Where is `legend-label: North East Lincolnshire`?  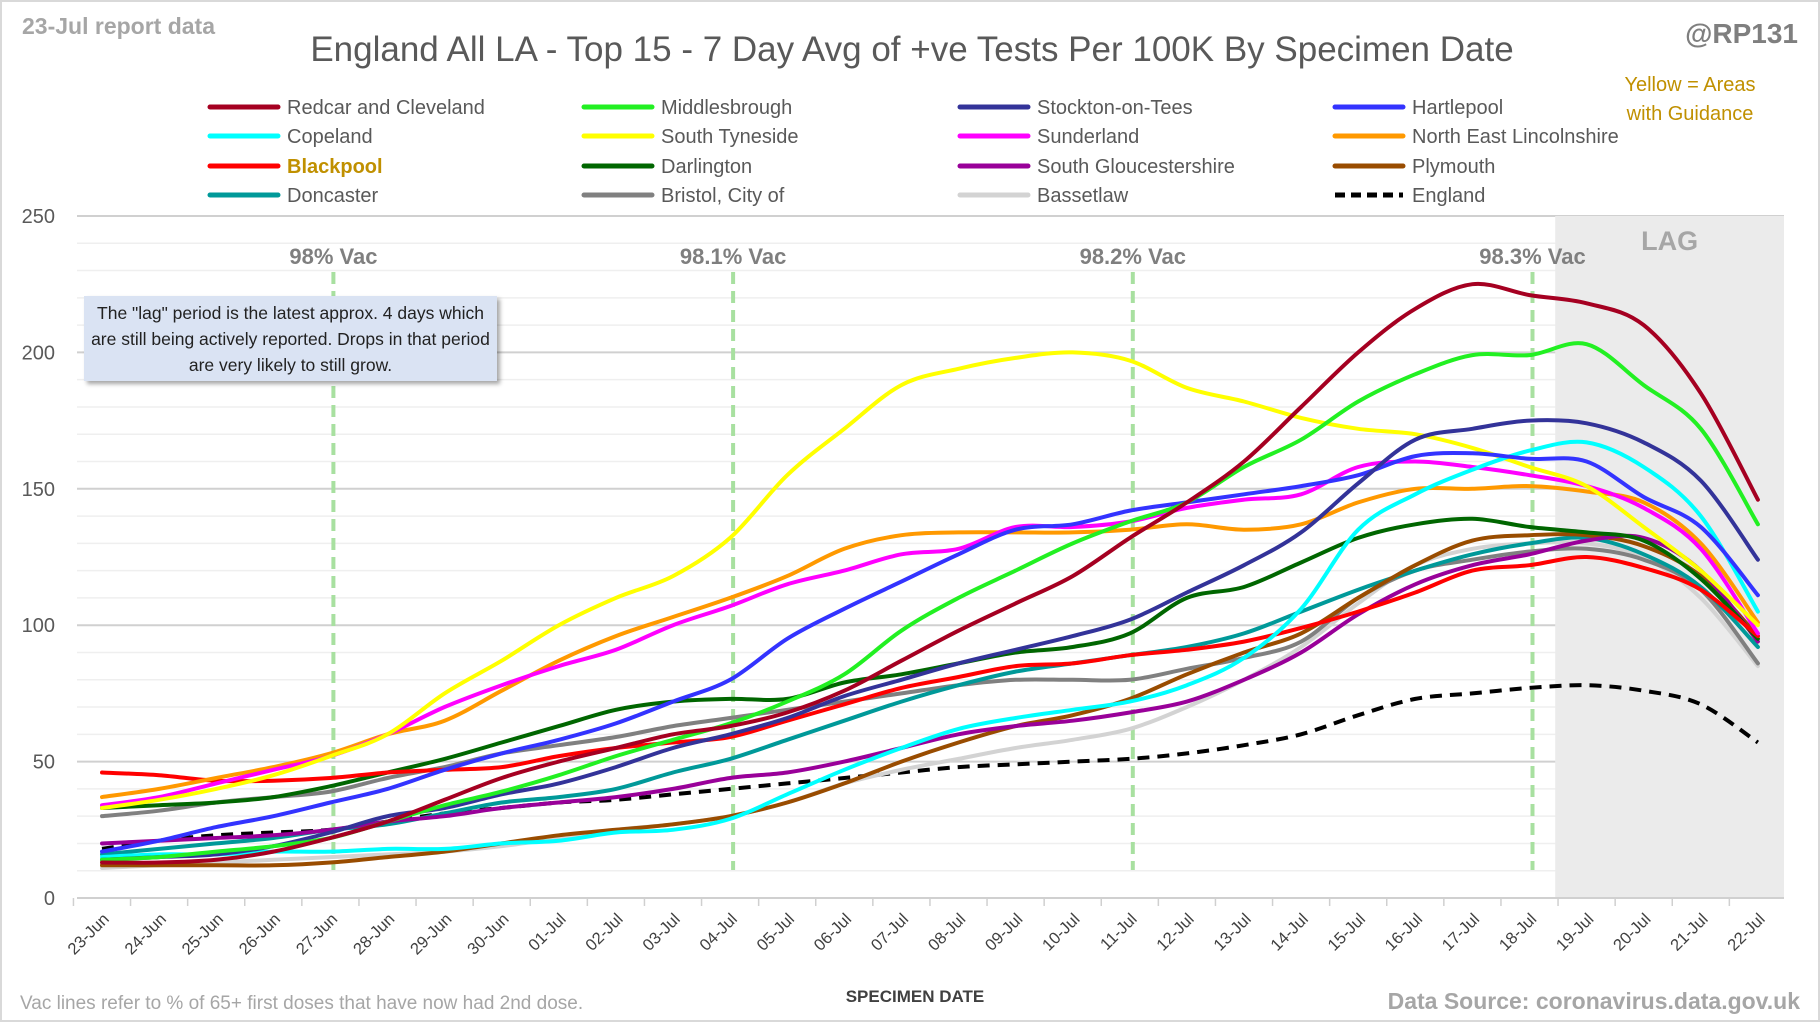 legend-label: North East Lincolnshire is located at coordinates (1515, 137).